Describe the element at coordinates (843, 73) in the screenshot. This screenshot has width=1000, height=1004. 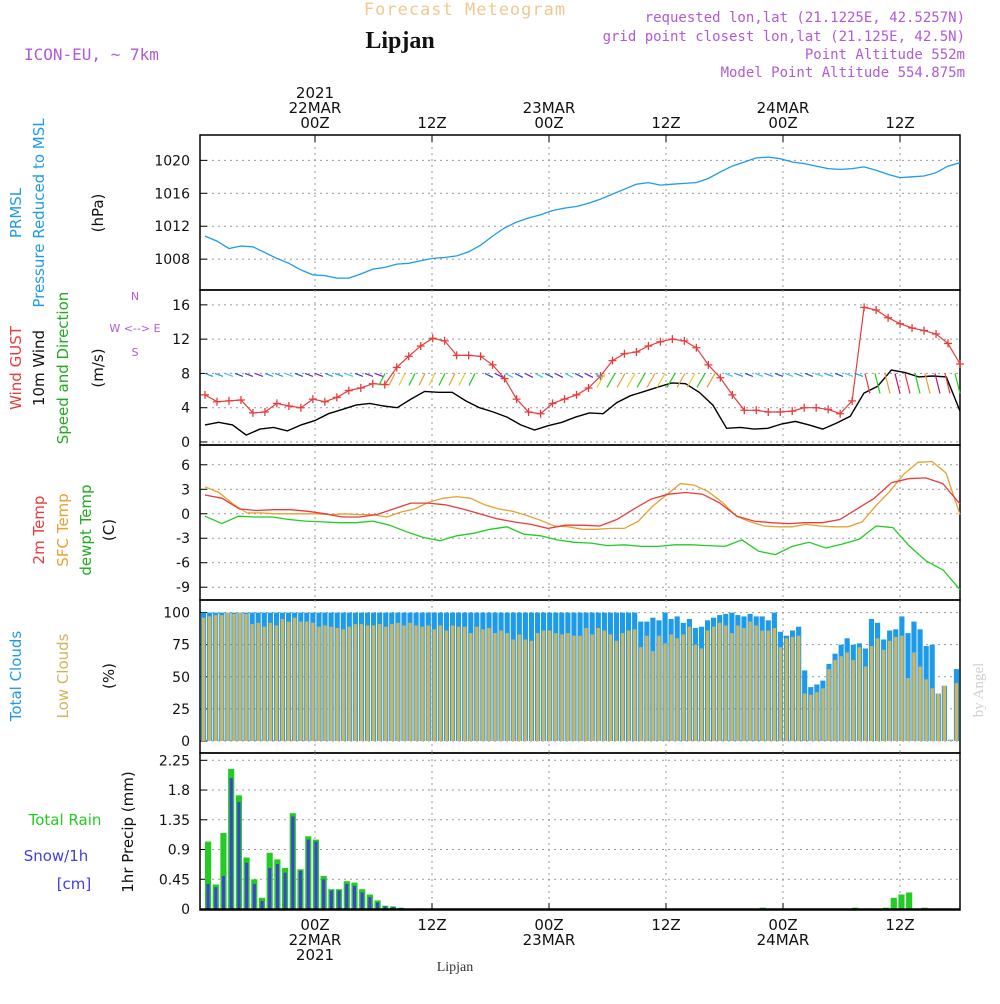
I see `model-altitude: Model Point Altitude 554.875m` at that location.